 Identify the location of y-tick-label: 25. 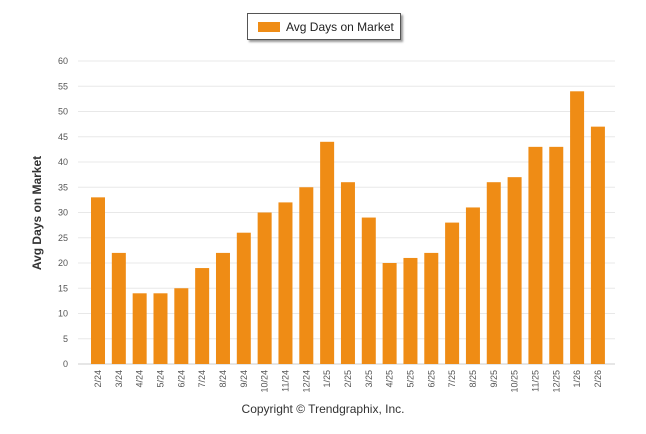
(63, 238).